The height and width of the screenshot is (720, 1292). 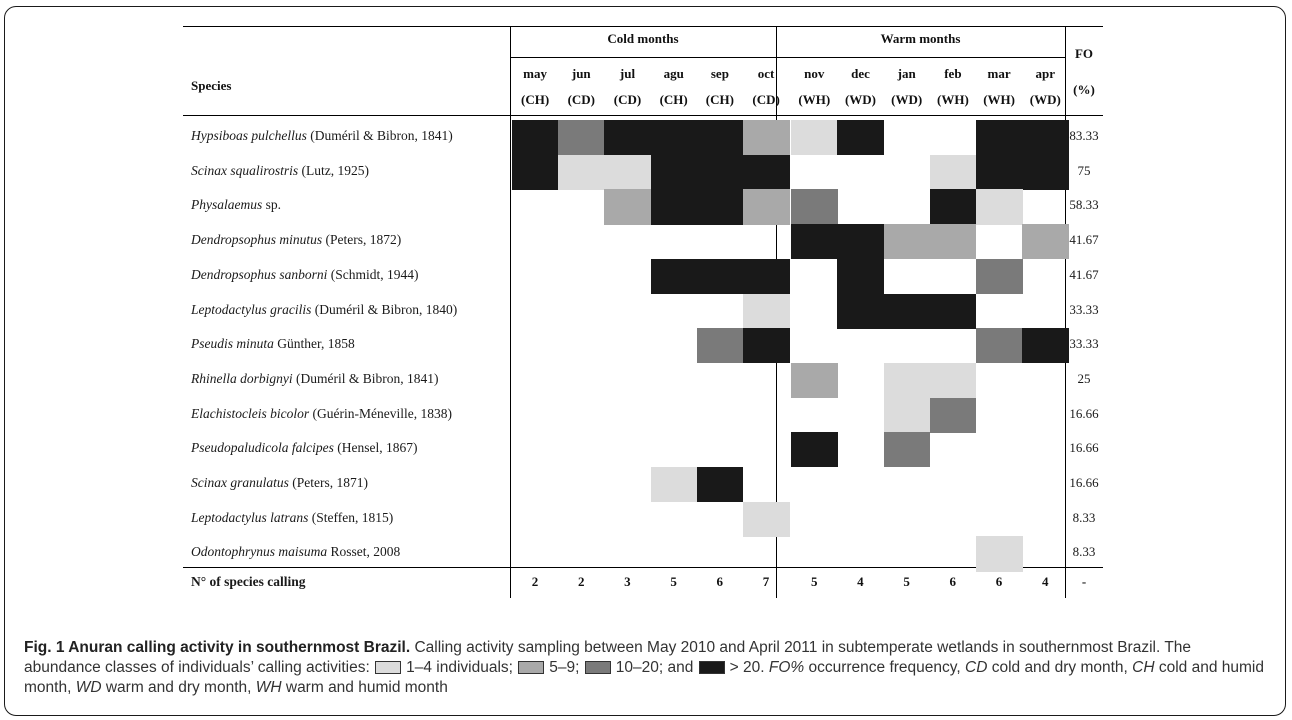 I want to click on species-name: Physalaemus sp., so click(x=236, y=205).